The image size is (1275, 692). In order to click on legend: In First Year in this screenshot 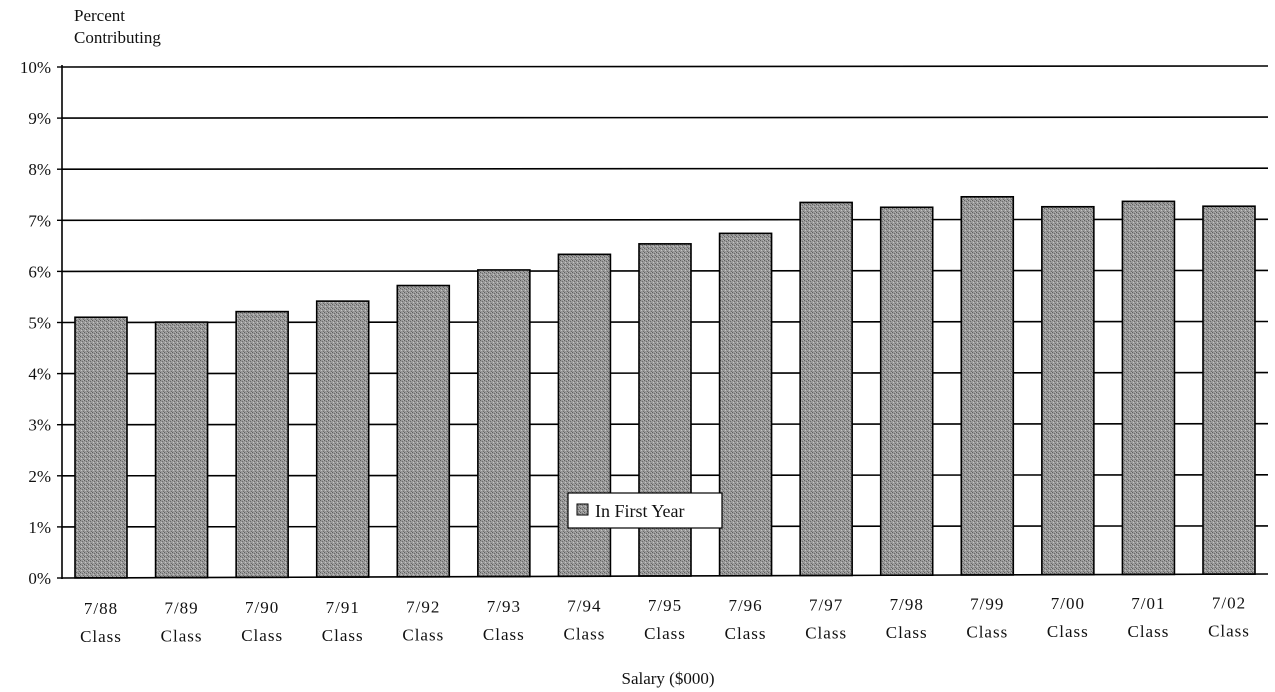, I will do `click(645, 510)`.